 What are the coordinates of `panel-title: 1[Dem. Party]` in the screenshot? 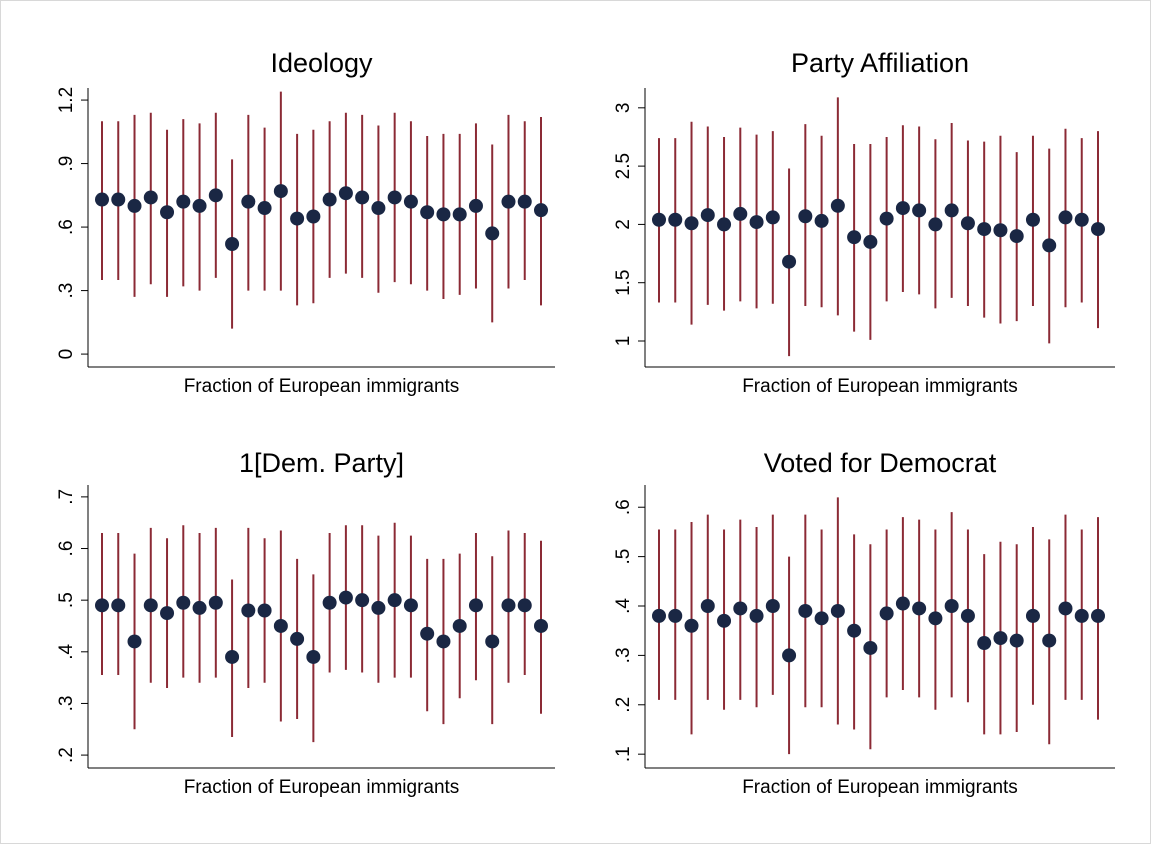 It's located at (321, 463).